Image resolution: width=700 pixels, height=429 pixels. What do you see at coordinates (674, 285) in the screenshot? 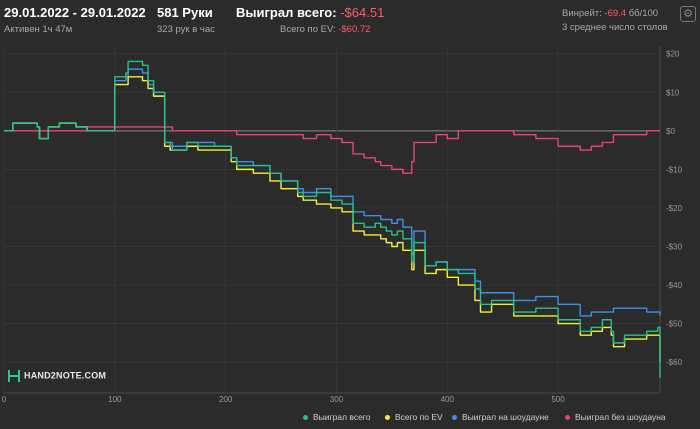
I see `y-tick-label: -$40` at bounding box center [674, 285].